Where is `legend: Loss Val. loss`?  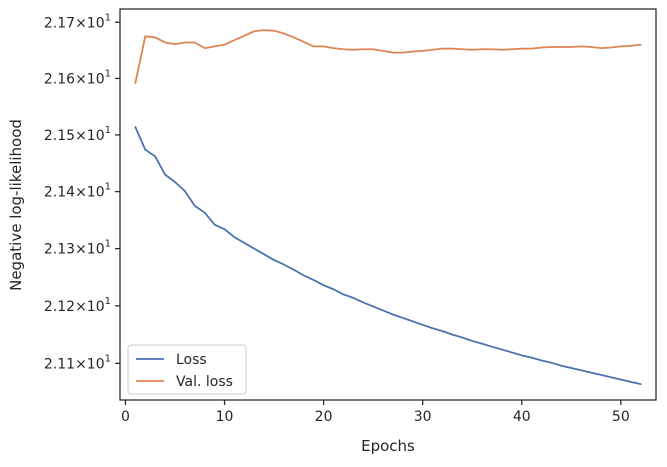
legend: Loss Val. loss is located at coordinates (187, 369).